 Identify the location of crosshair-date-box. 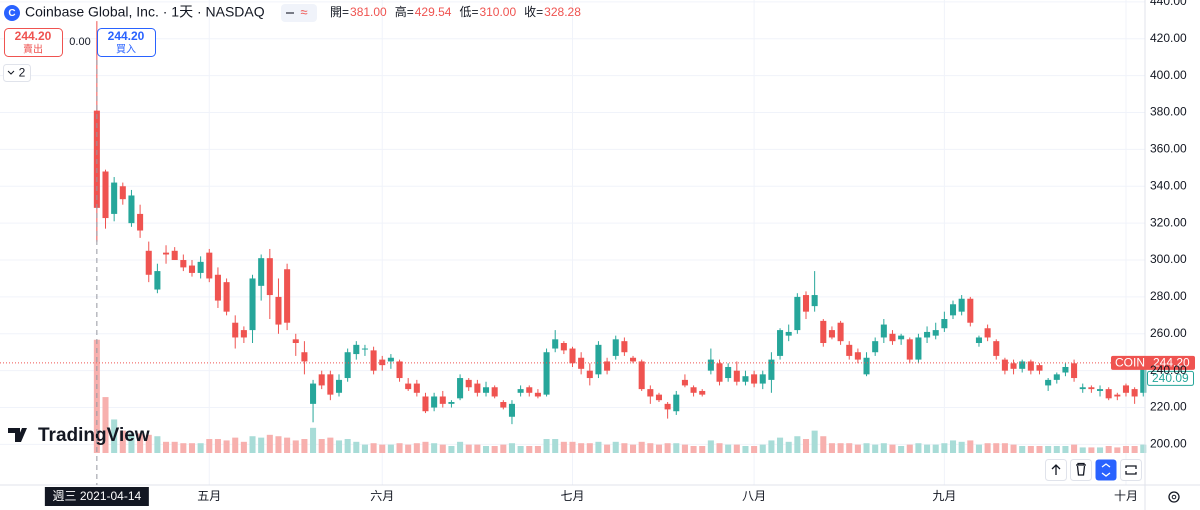
(96, 496).